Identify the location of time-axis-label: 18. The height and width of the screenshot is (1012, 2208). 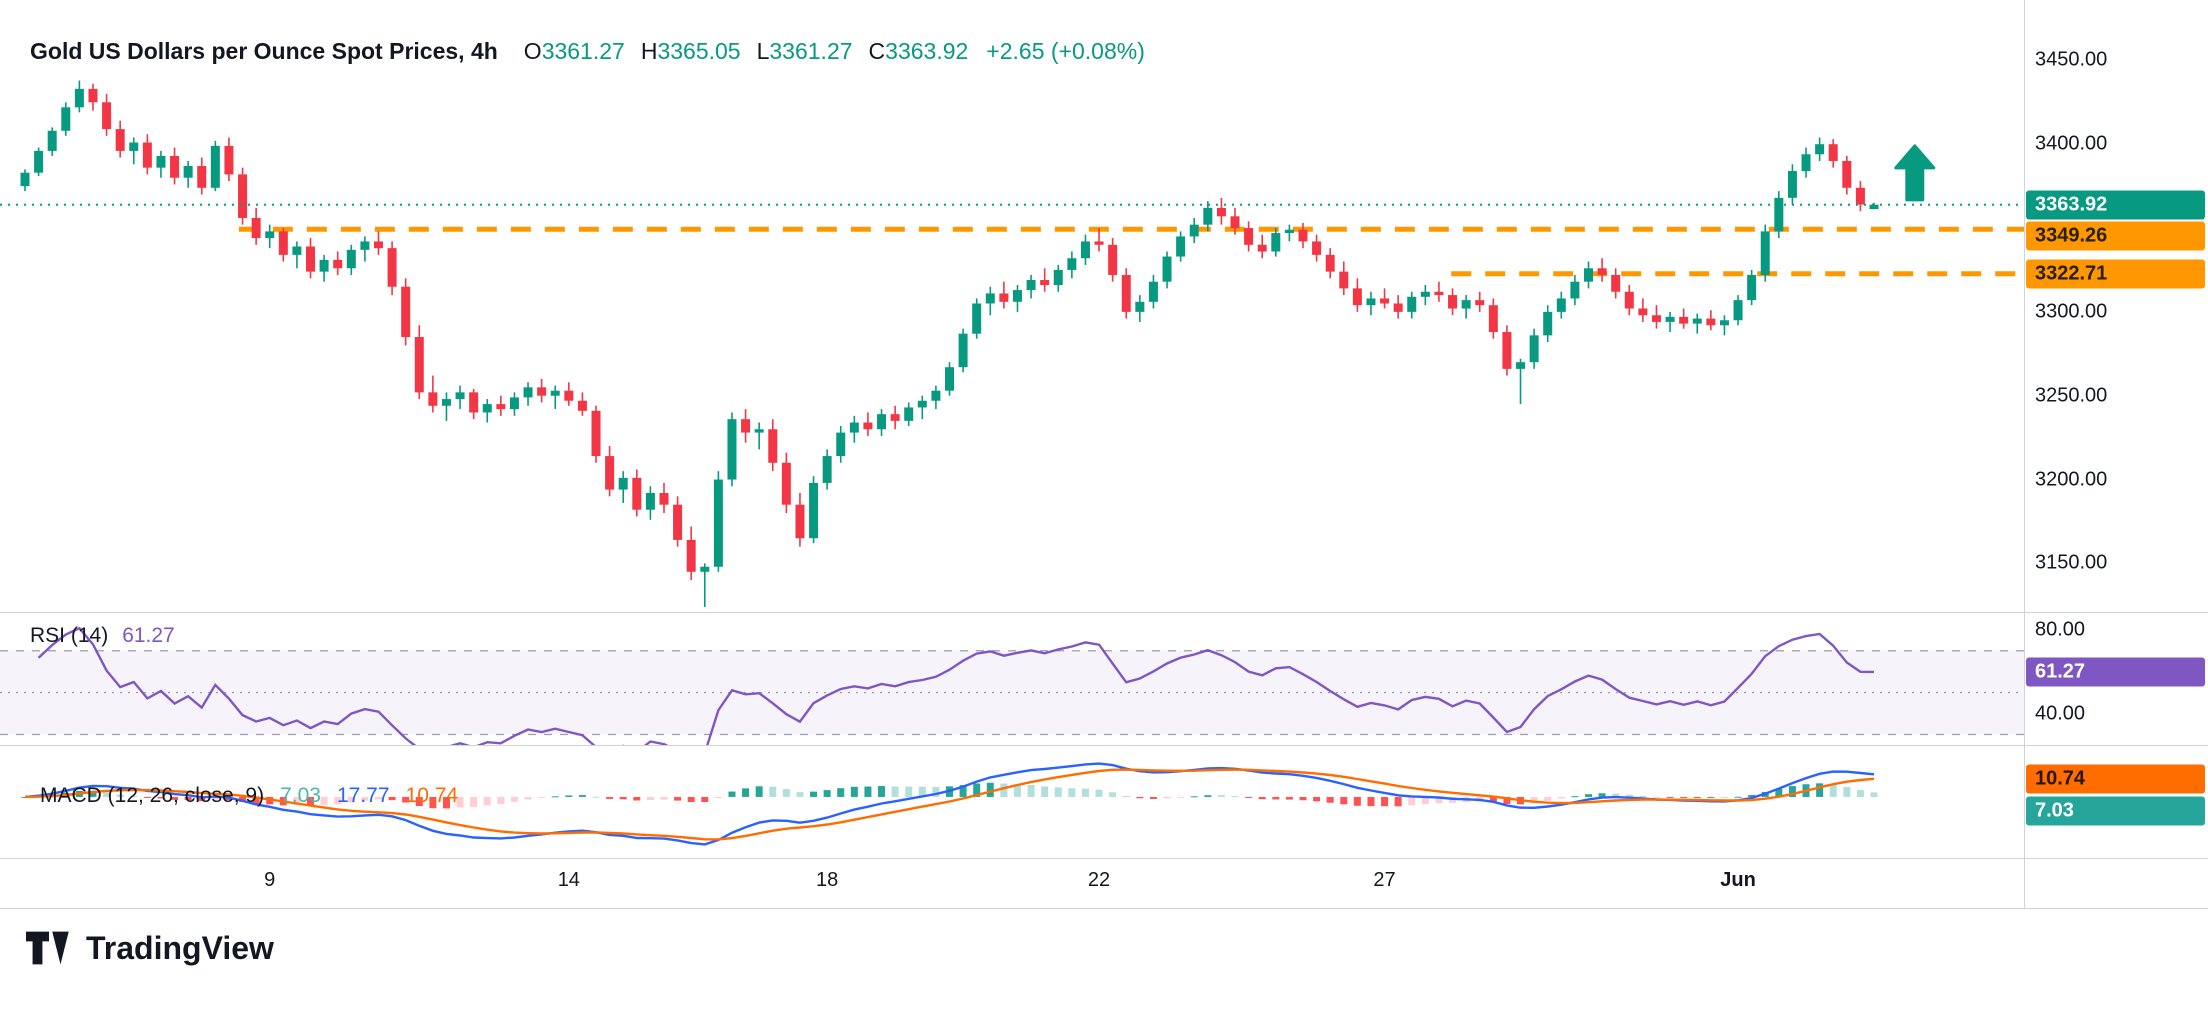
(827, 880).